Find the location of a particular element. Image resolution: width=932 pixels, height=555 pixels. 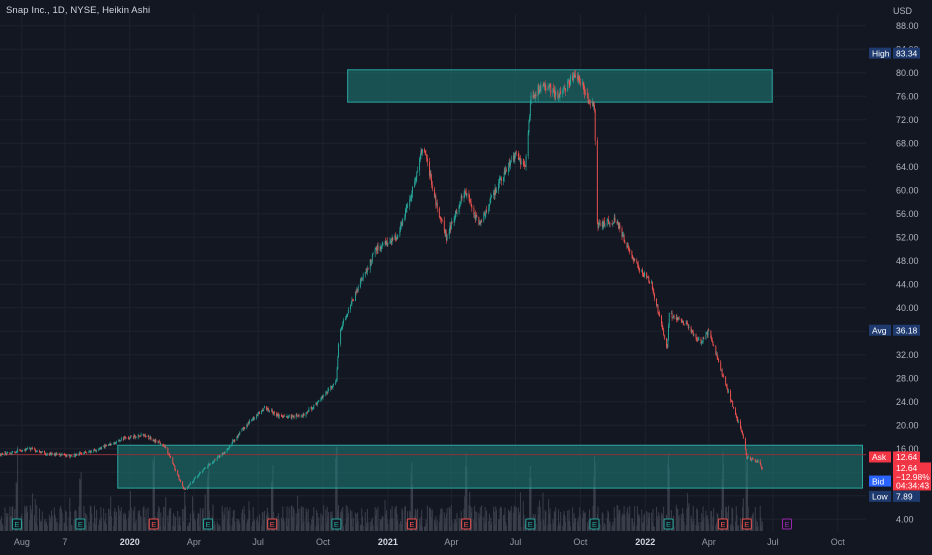

y-tick-label: 52.00 is located at coordinates (907, 237).